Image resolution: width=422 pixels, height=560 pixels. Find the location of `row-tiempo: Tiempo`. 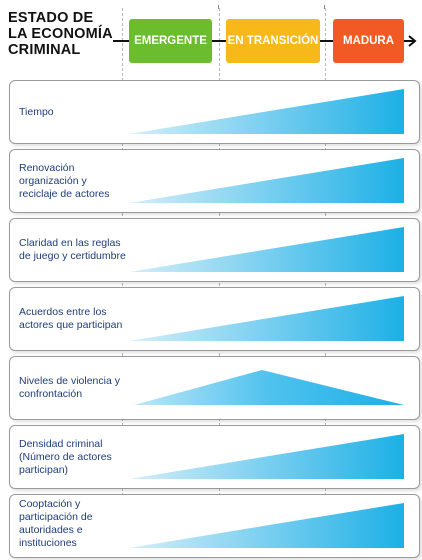

row-tiempo: Tiempo is located at coordinates (214, 112).